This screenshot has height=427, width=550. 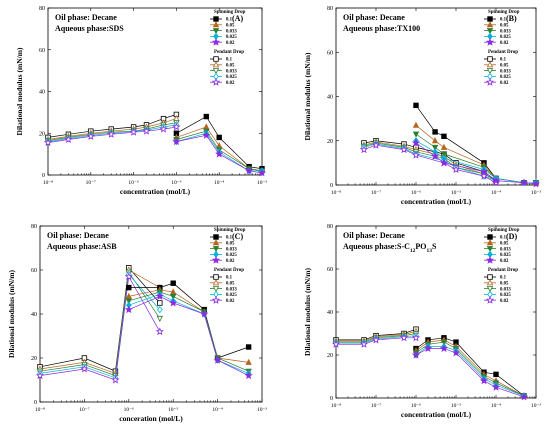 I want to click on annotation-line: Aqueous phase:ASB, so click(x=82, y=246).